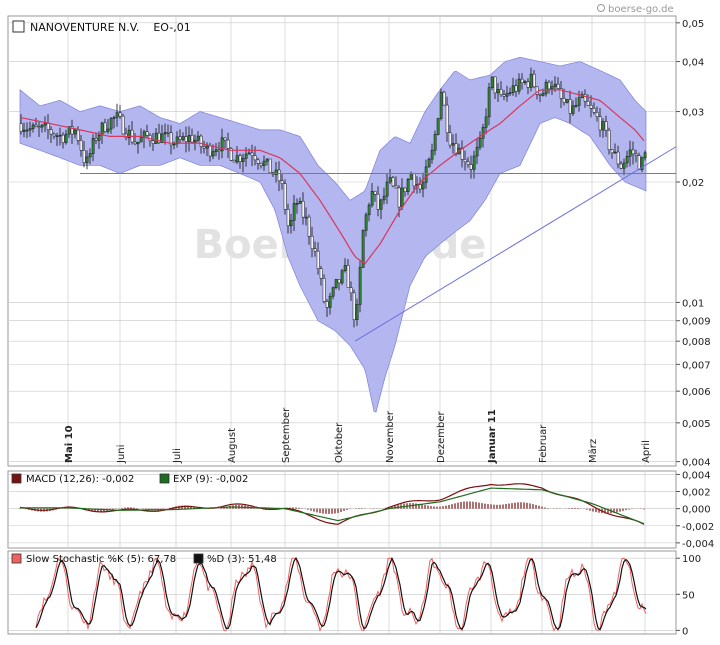 The height and width of the screenshot is (645, 720). Describe the element at coordinates (210, 479) in the screenshot. I see `exp-legend: EXP (9): -0,002` at that location.